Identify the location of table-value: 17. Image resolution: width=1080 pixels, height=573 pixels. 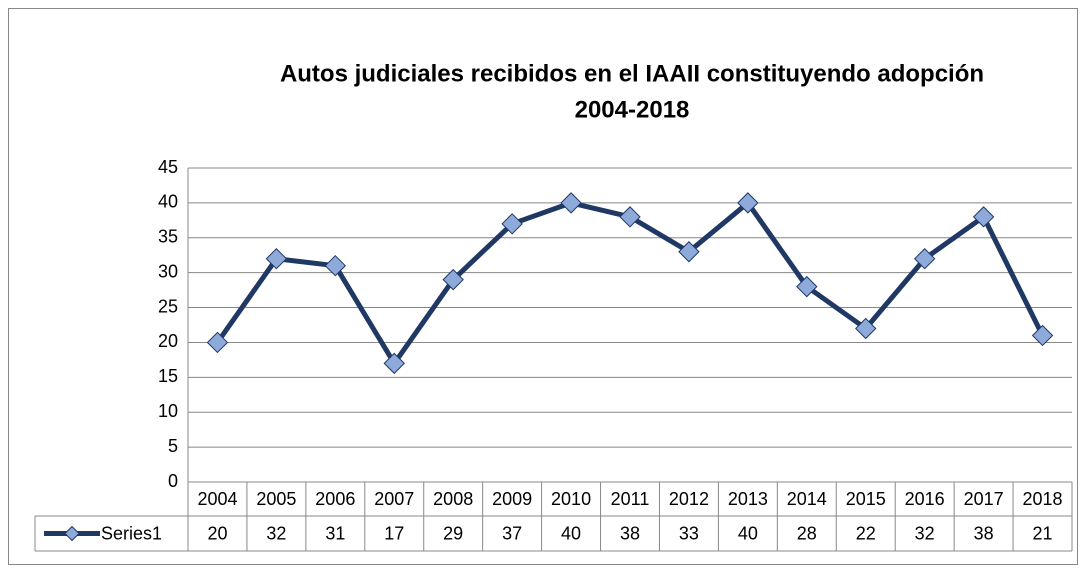
(394, 533).